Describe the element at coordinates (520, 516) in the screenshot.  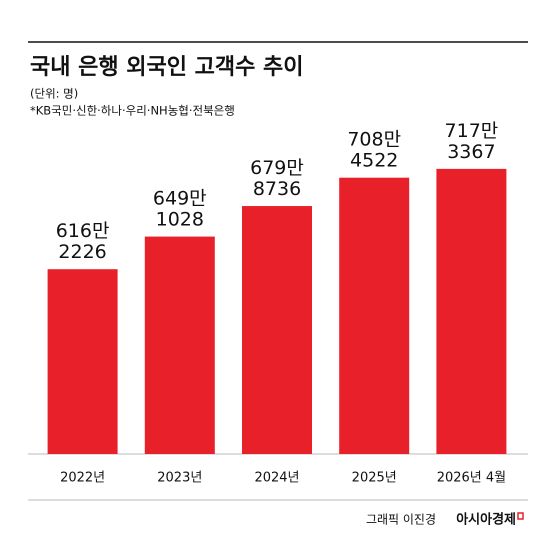
I see `logo-mark` at that location.